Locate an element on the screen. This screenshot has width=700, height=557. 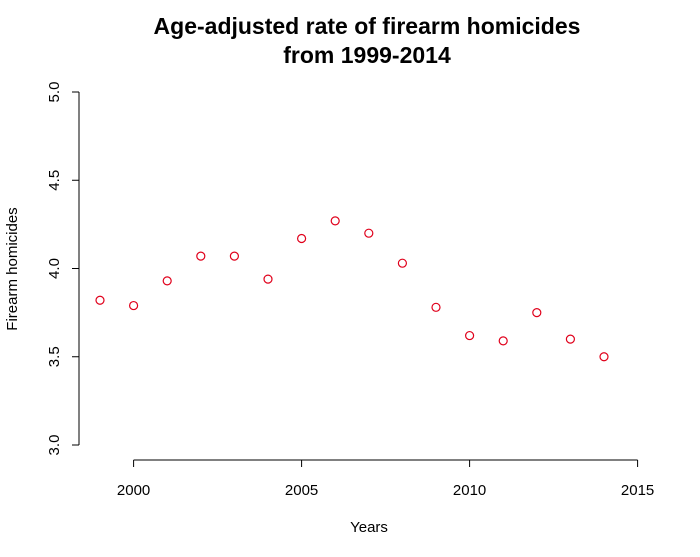
x-tick-label: 2000 is located at coordinates (133, 490).